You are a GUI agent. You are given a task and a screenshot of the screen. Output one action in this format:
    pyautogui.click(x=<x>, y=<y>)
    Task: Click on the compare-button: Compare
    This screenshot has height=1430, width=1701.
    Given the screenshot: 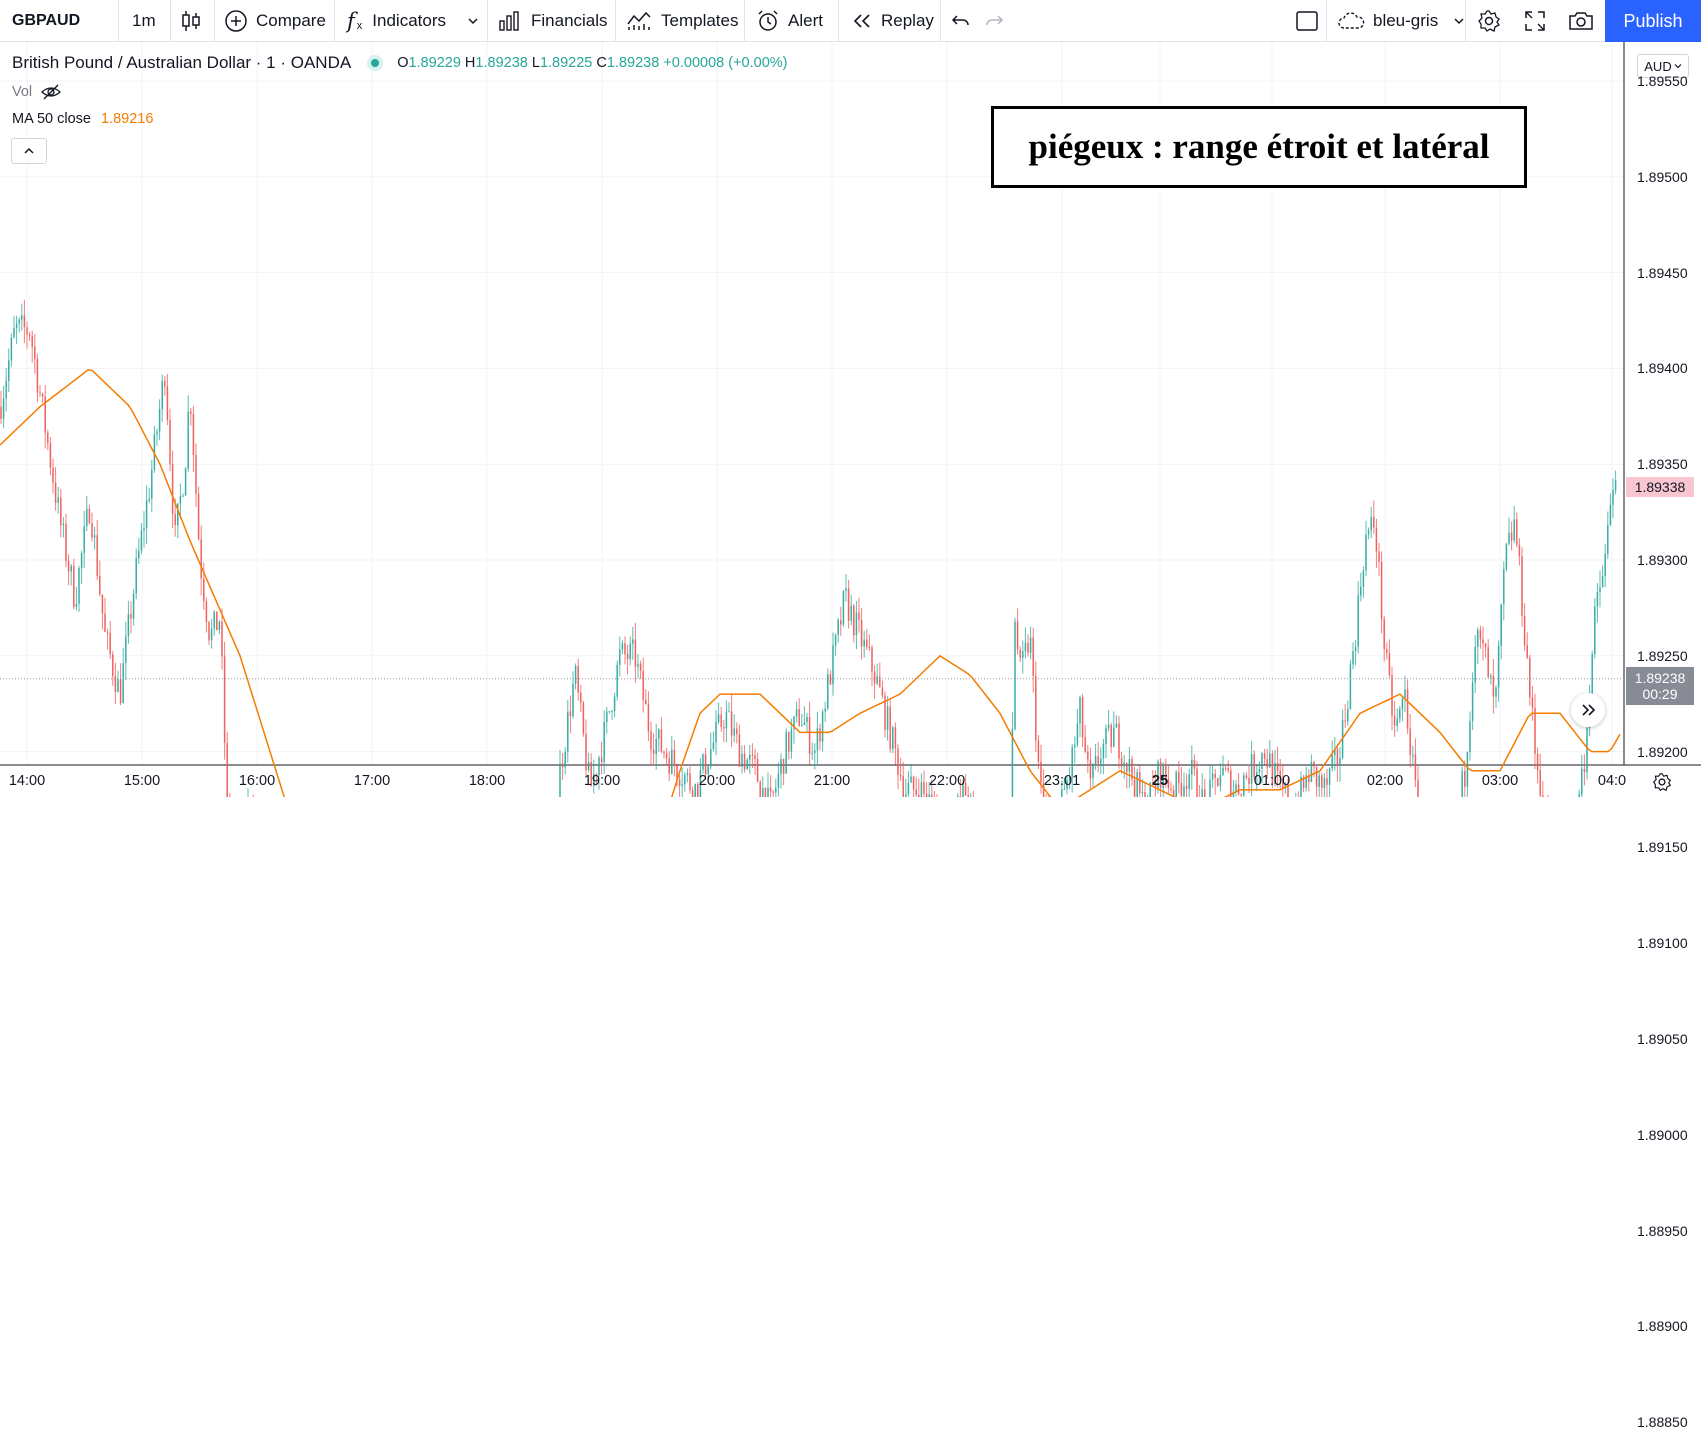 What is the action you would take?
    pyautogui.click(x=275, y=20)
    